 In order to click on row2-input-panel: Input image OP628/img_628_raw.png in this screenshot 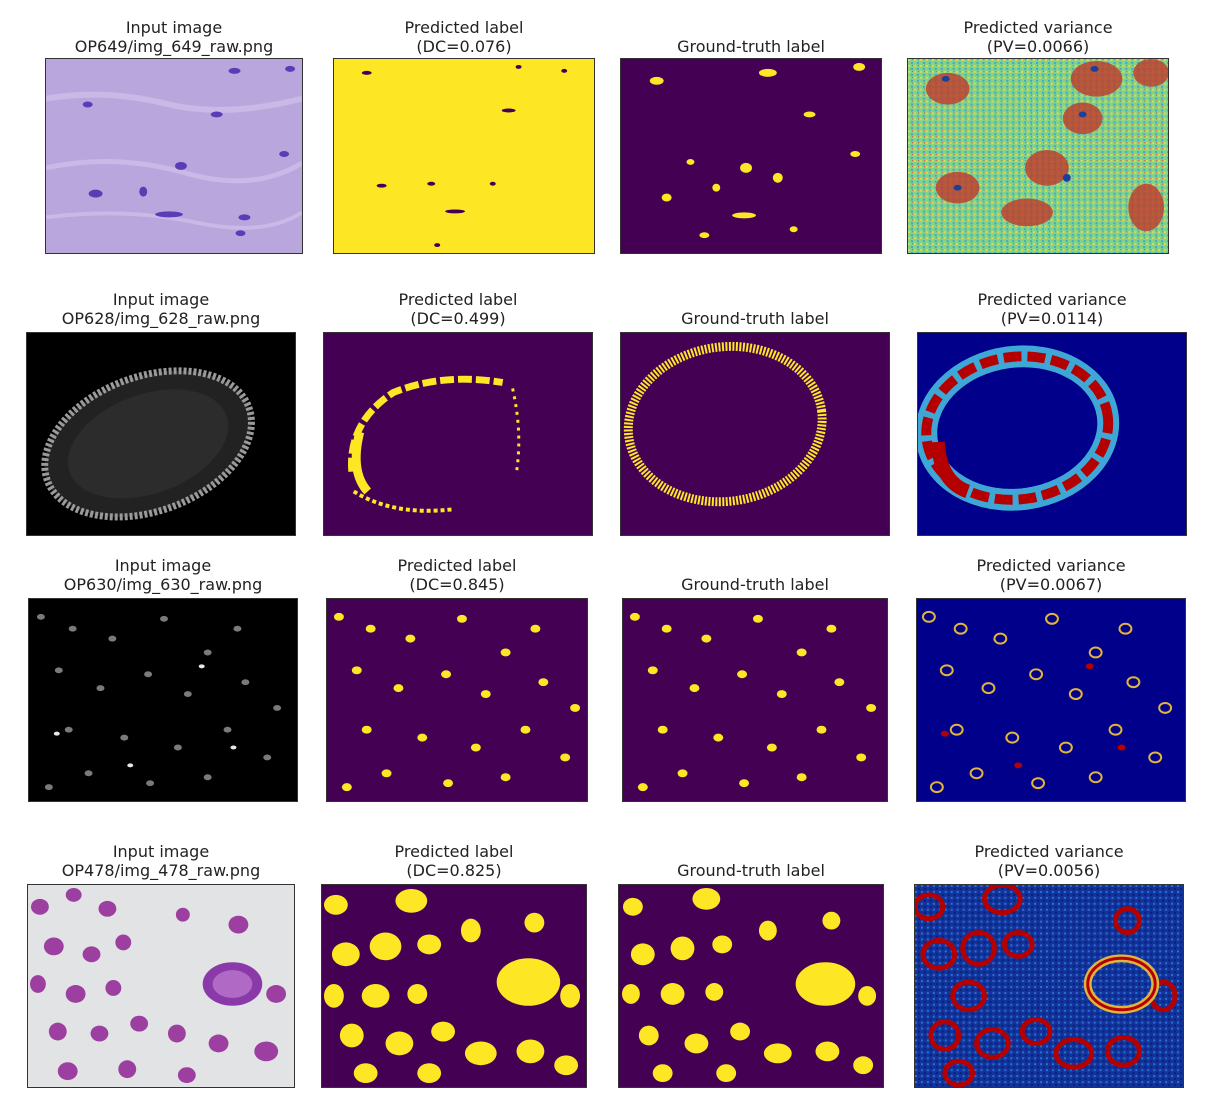, I will do `click(161, 413)`.